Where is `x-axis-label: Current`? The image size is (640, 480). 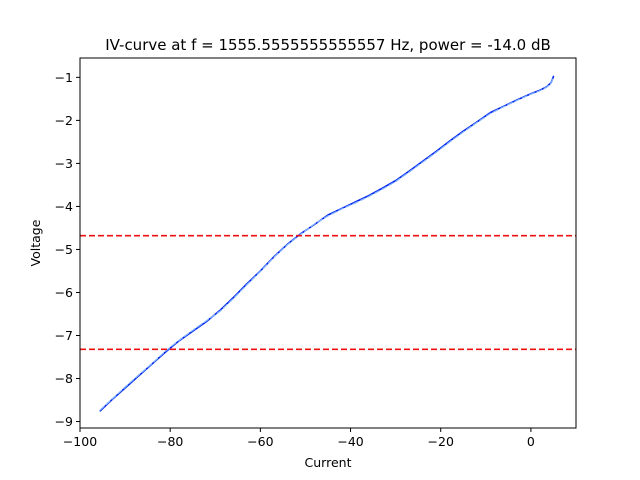 x-axis-label: Current is located at coordinates (328, 462).